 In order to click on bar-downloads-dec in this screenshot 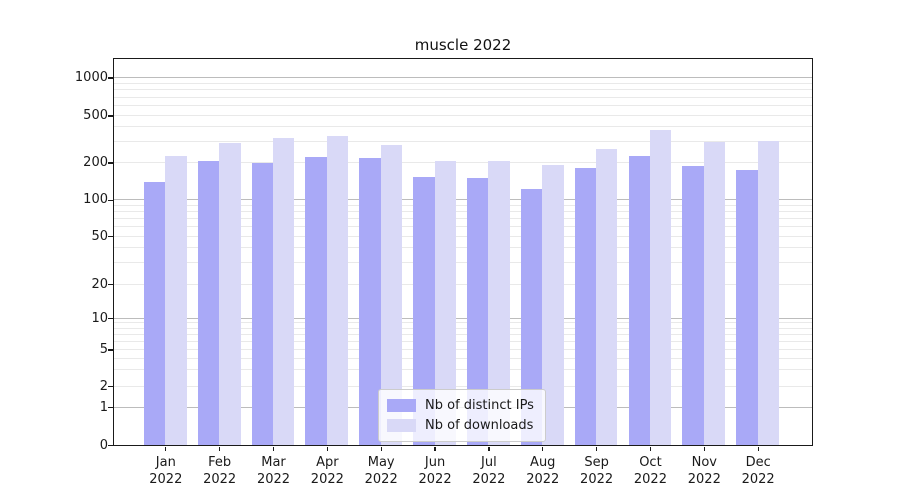, I will do `click(768, 293)`.